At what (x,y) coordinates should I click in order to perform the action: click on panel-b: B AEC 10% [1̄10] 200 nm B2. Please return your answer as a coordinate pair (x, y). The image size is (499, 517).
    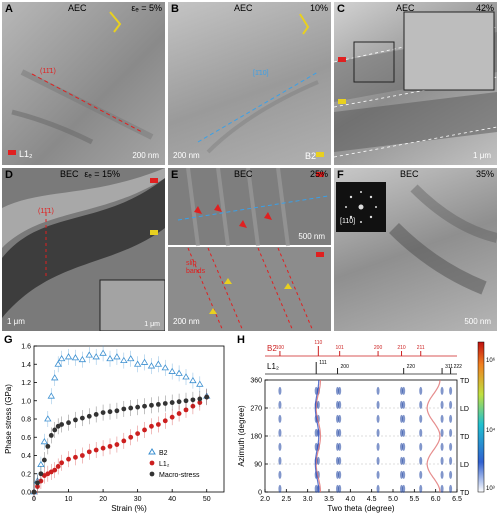
    Looking at the image, I should click on (249, 83).